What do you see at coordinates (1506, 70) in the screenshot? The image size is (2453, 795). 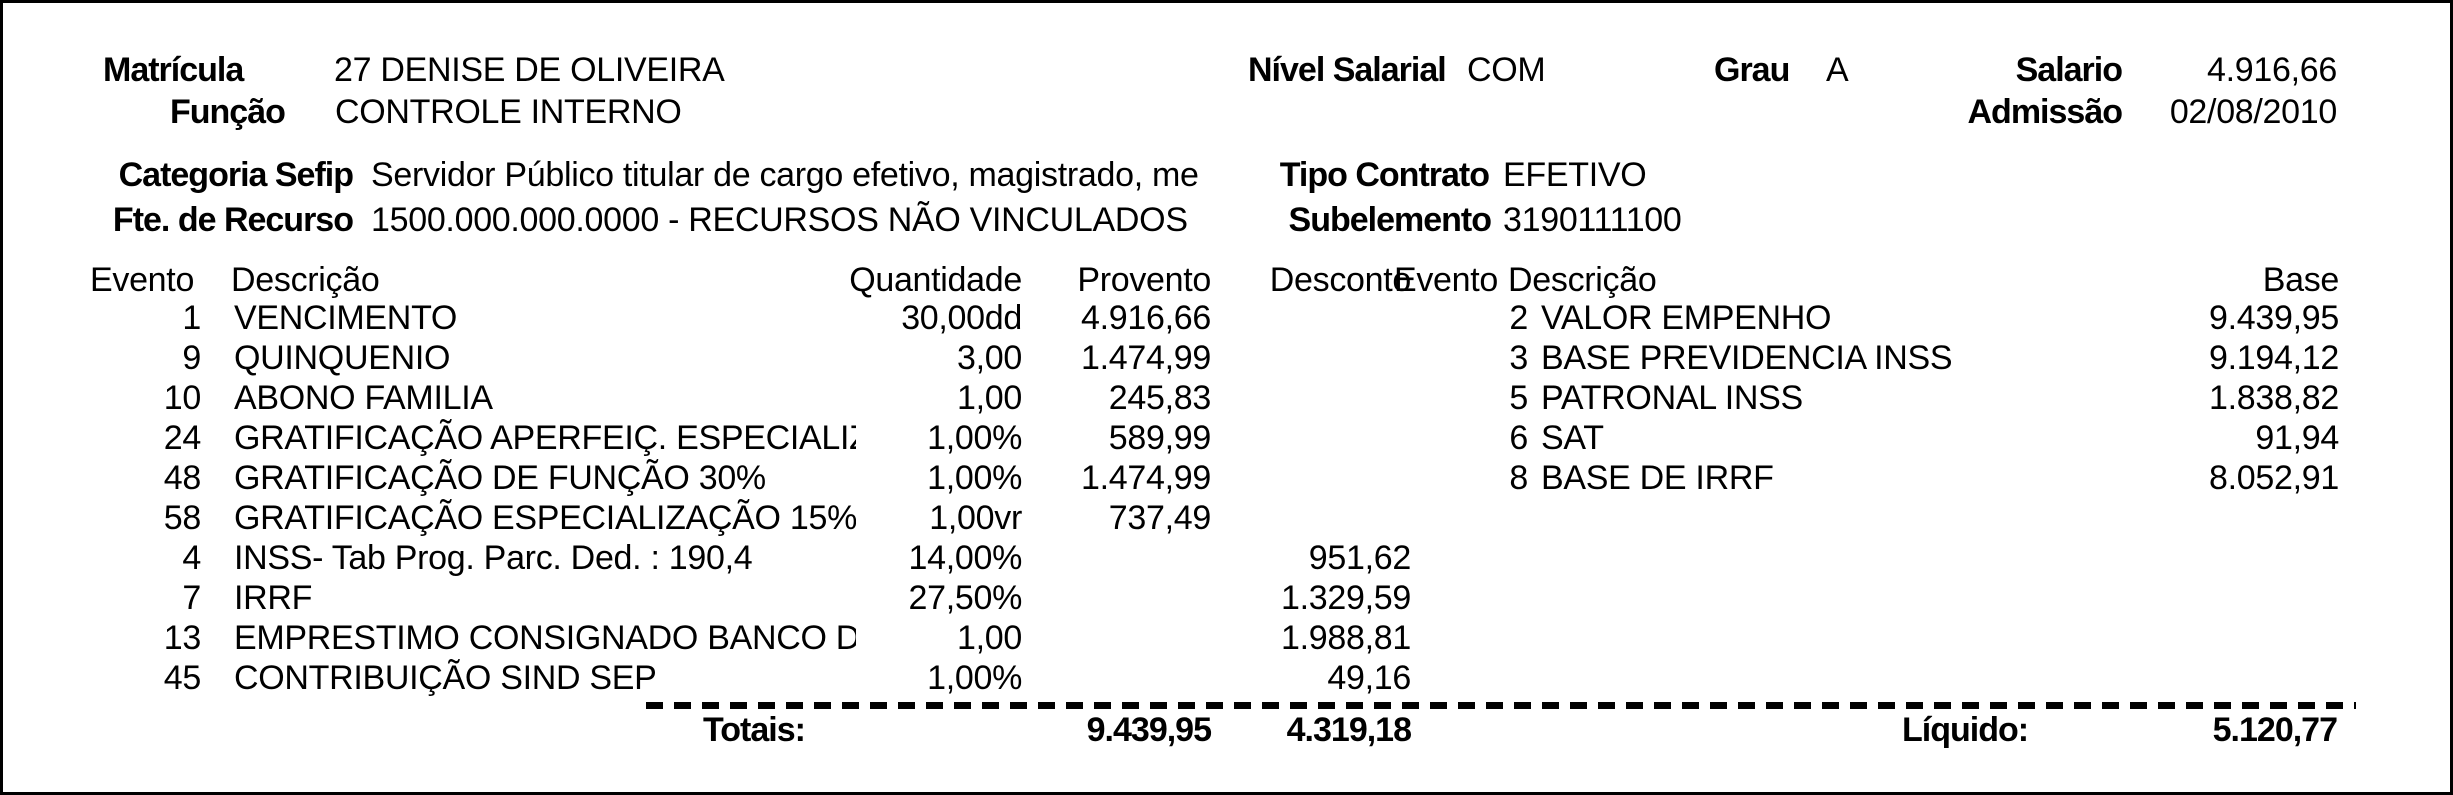 I see `nivel-salarial-value: COM` at bounding box center [1506, 70].